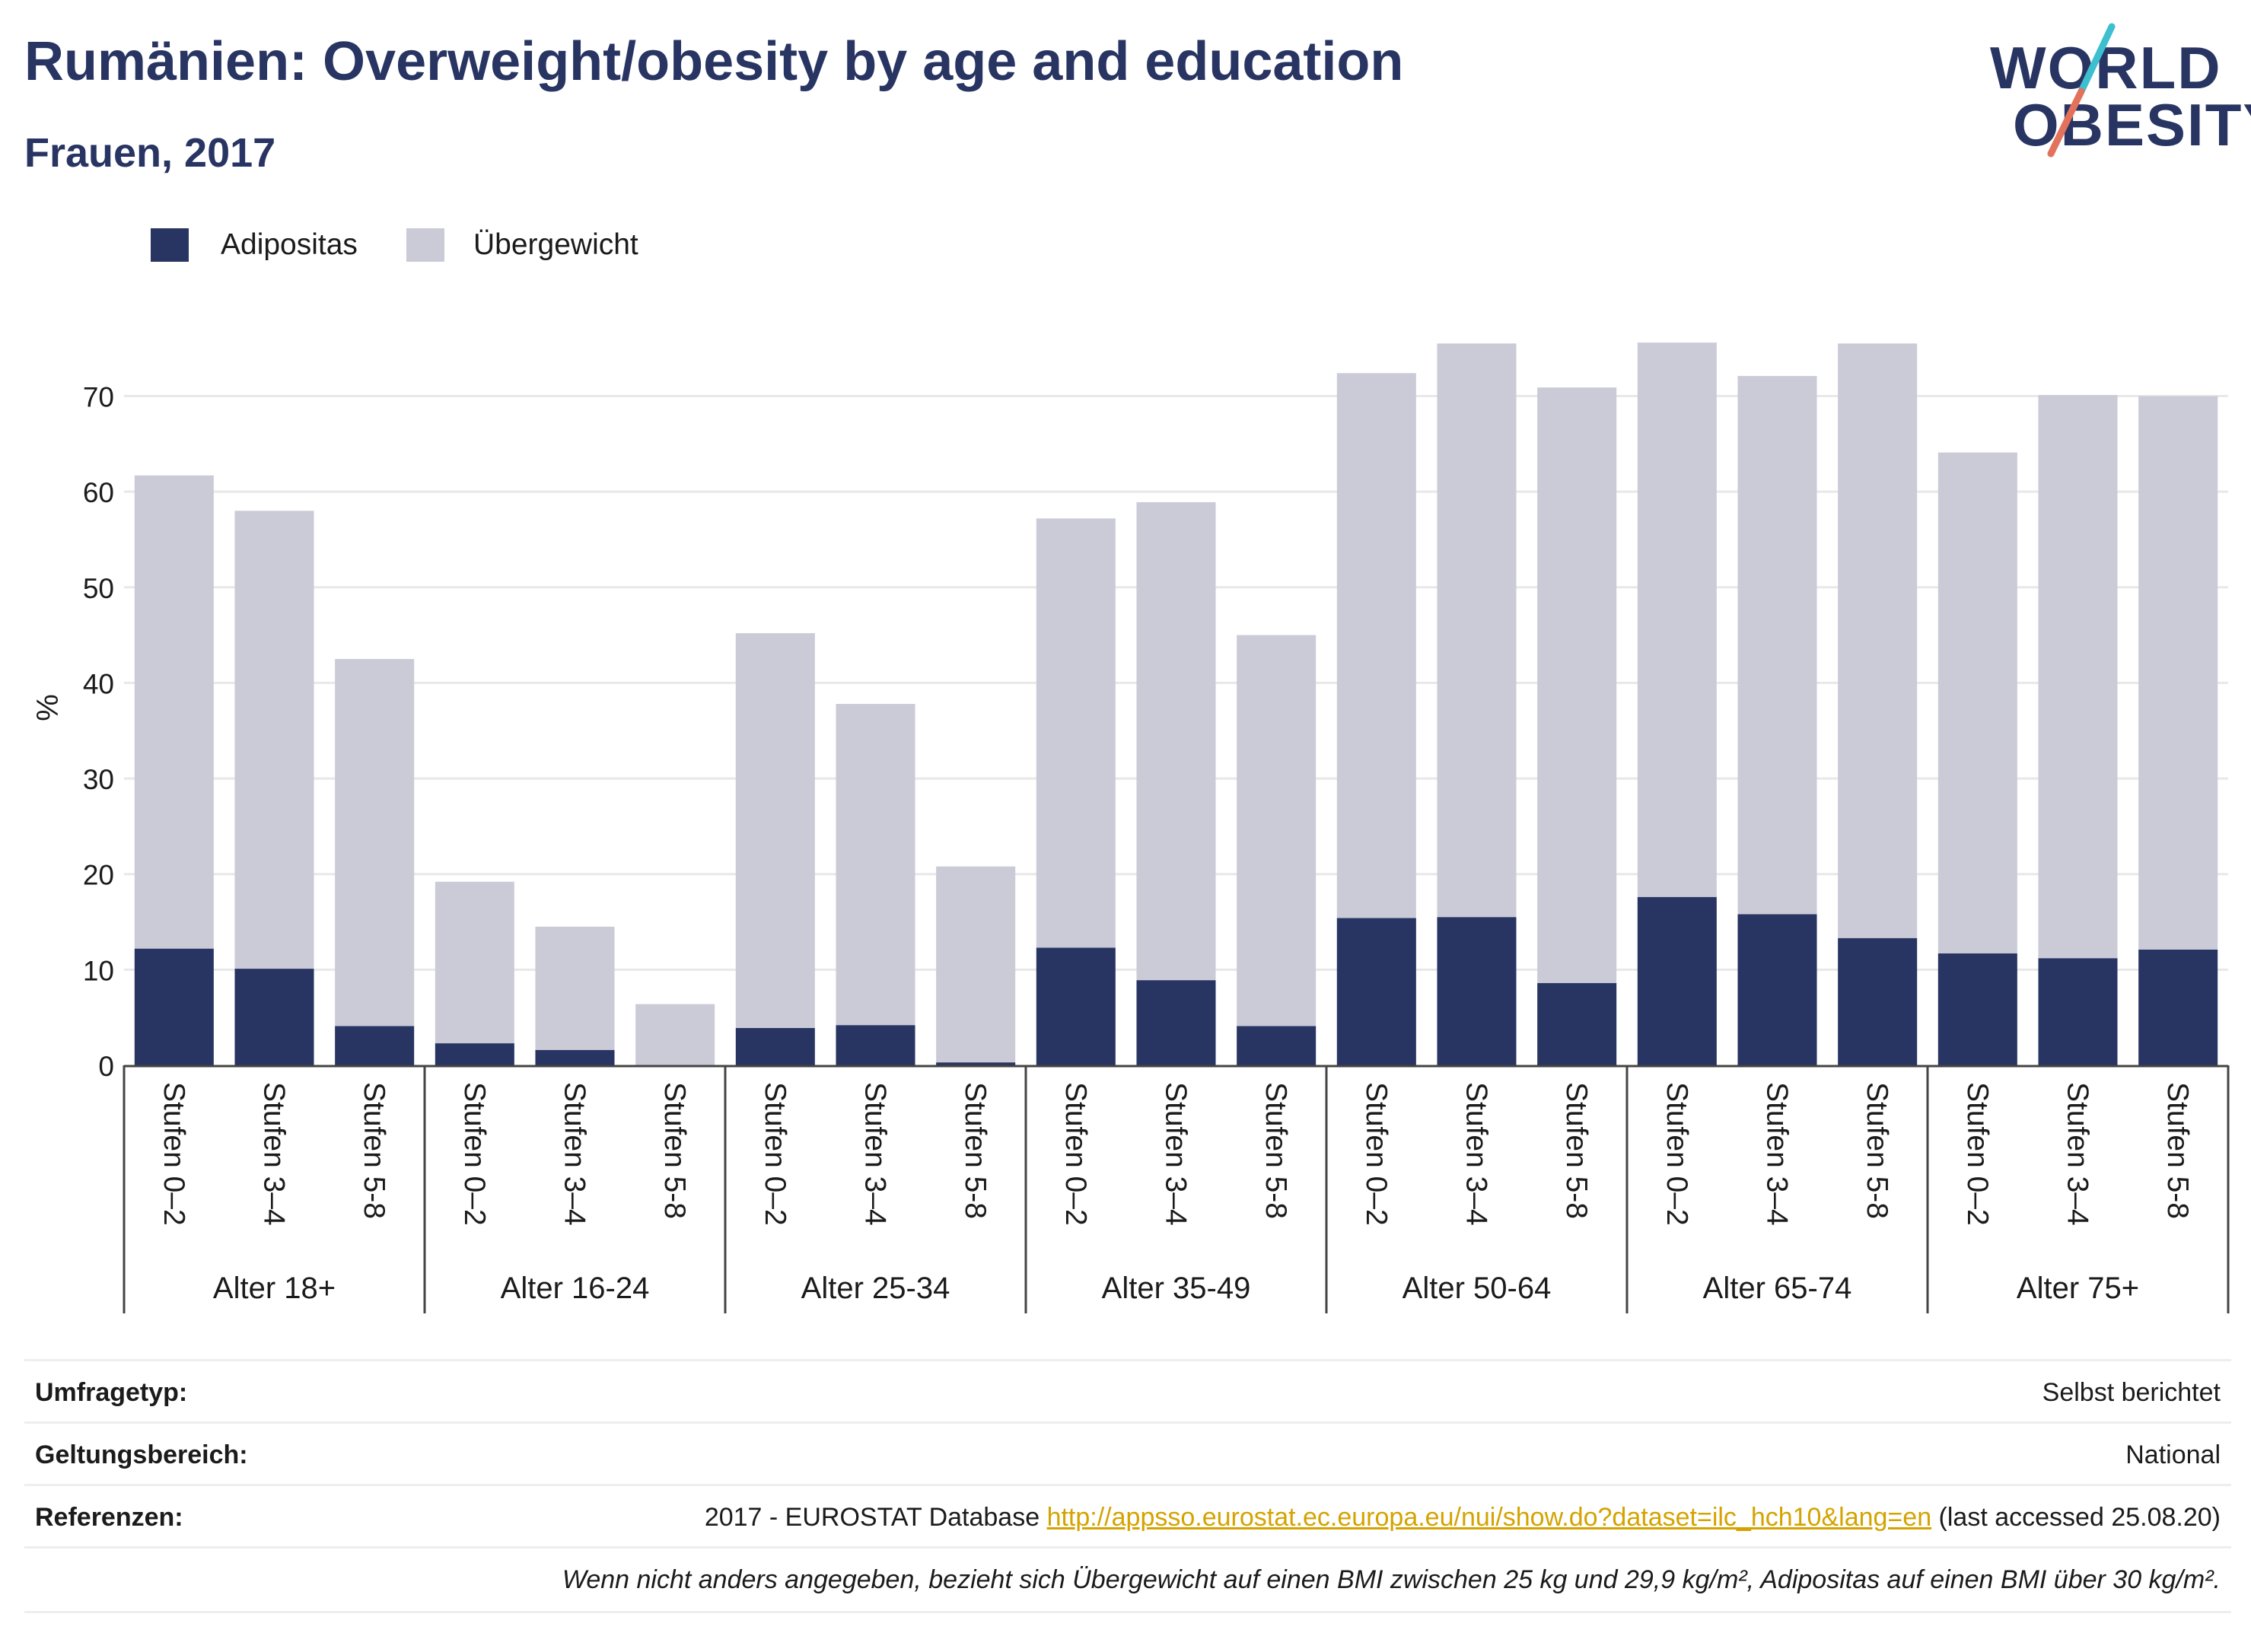 The image size is (2251, 1652). What do you see at coordinates (875, 1517) in the screenshot?
I see `references-prefix: 2017 - EUROSTAT Database` at bounding box center [875, 1517].